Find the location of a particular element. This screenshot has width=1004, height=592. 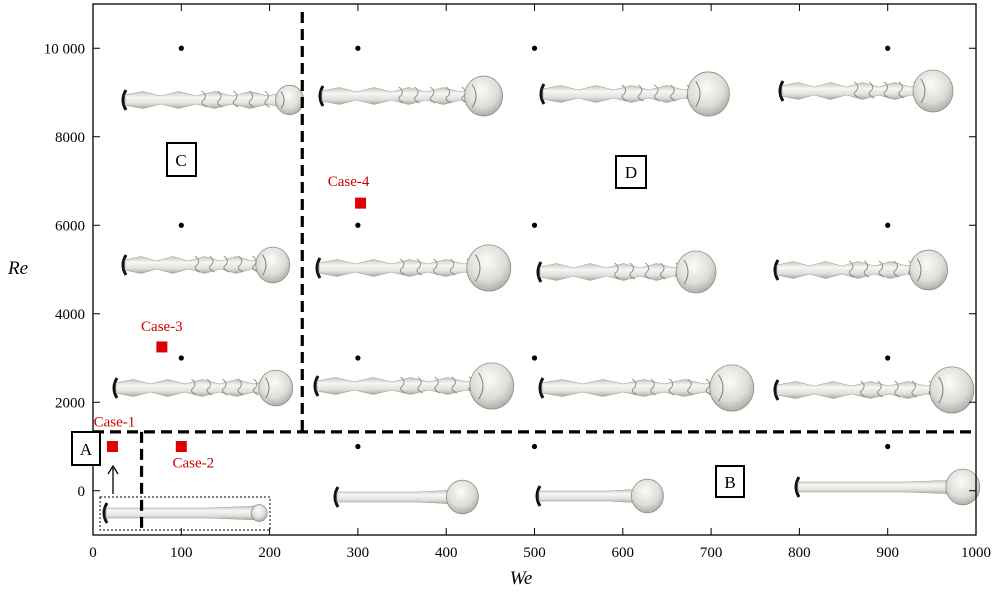

region-label-c: C is located at coordinates (180, 160).